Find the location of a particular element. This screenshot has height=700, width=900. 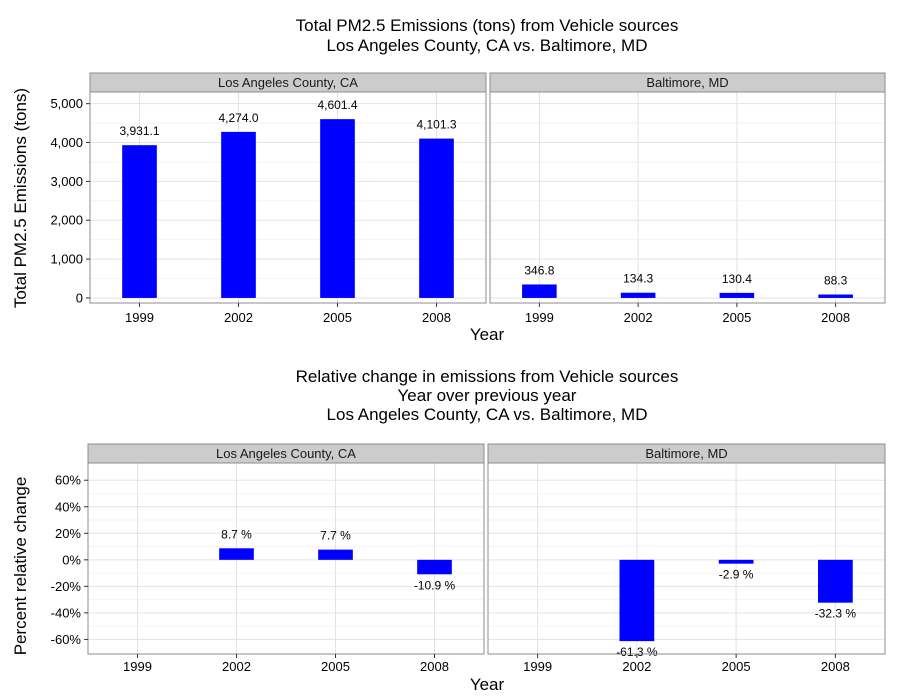

bar-baltimore-md-1999 is located at coordinates (539, 291).